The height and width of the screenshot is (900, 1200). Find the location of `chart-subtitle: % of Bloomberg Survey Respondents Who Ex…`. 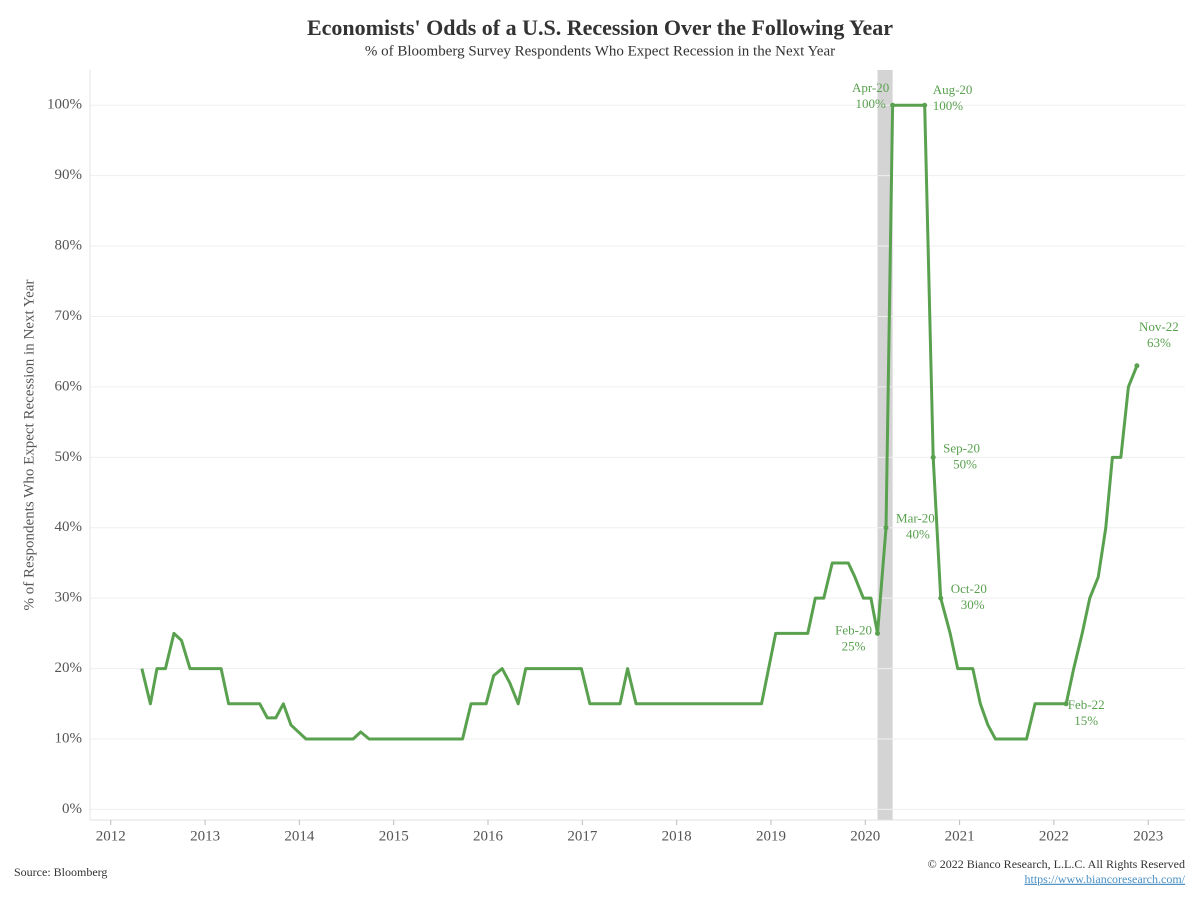

chart-subtitle: % of Bloomberg Survey Respondents Who Ex… is located at coordinates (600, 51).